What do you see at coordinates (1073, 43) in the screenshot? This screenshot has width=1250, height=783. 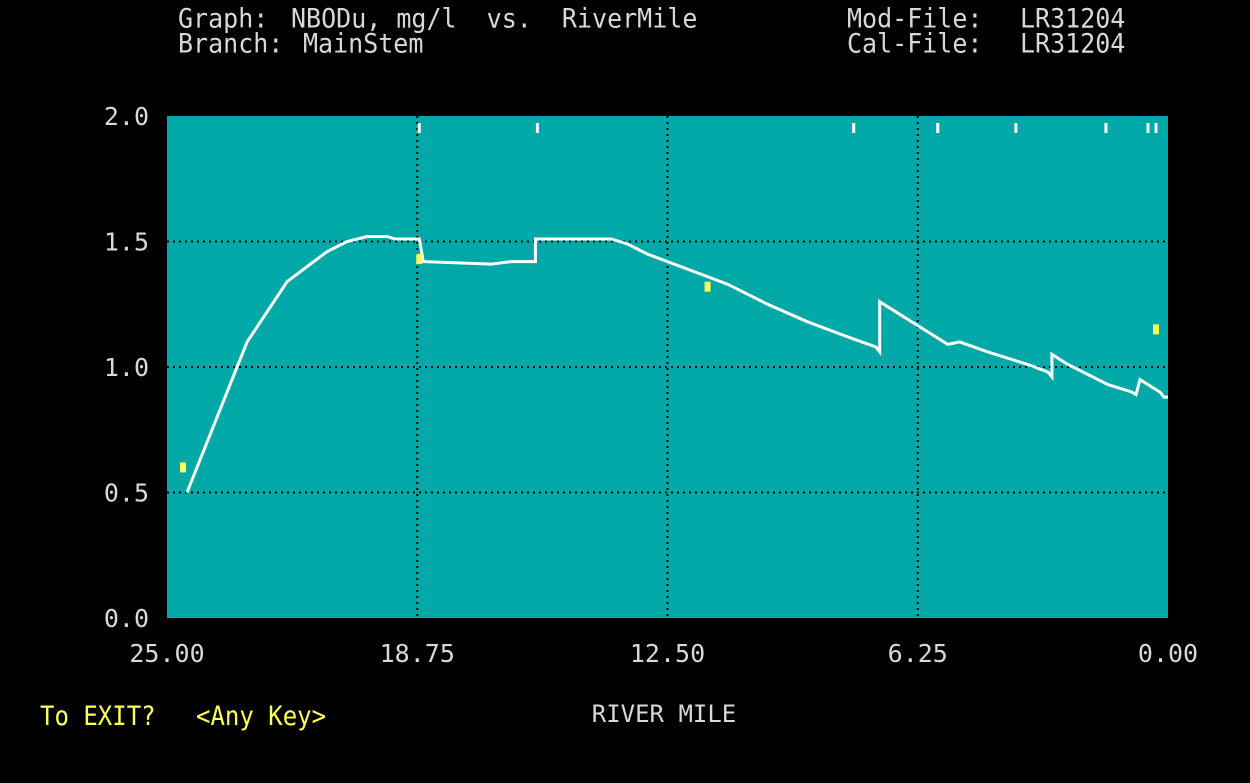 I see `cal-file-name: LR31204` at bounding box center [1073, 43].